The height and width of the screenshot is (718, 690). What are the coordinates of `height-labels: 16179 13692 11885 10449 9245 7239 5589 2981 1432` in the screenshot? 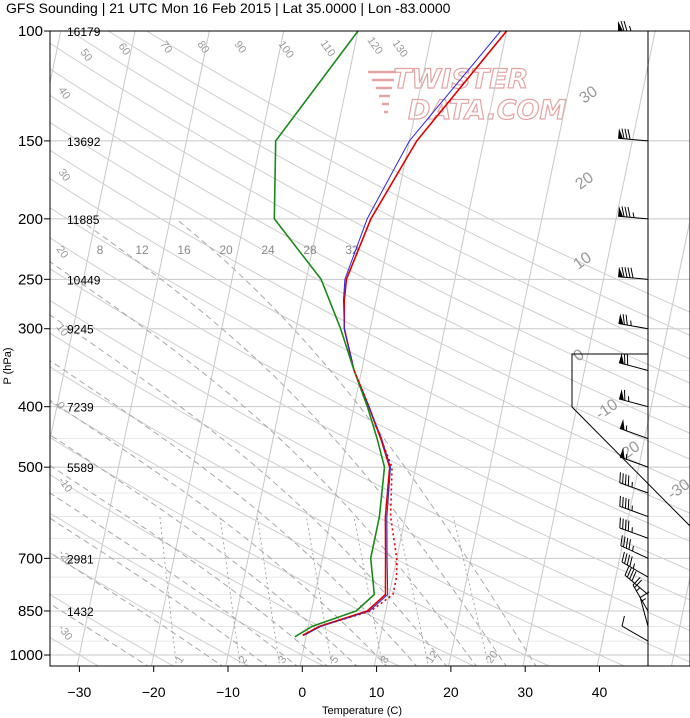 It's located at (84, 322).